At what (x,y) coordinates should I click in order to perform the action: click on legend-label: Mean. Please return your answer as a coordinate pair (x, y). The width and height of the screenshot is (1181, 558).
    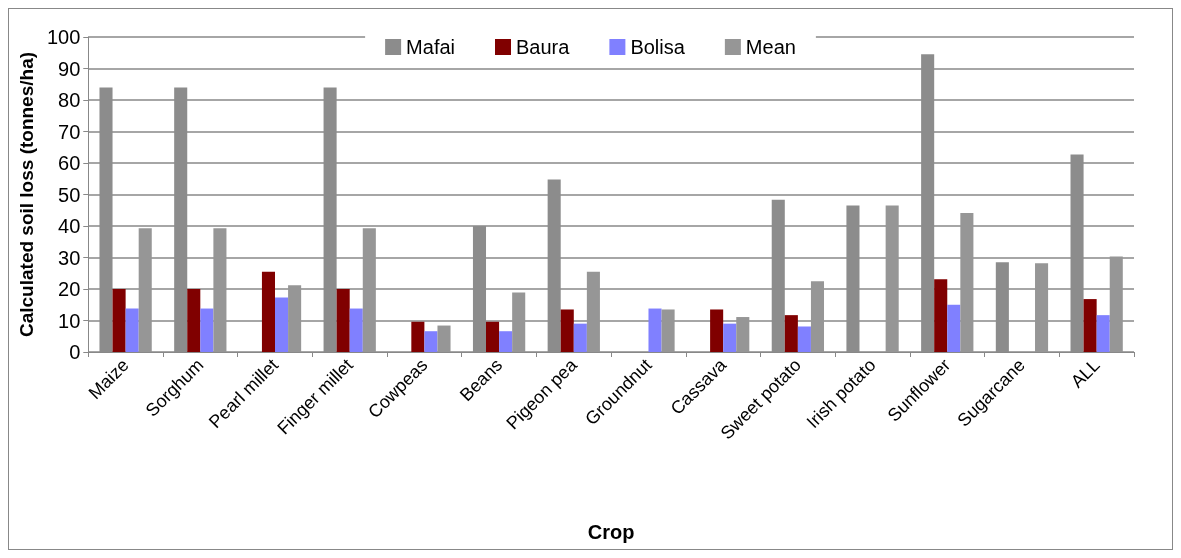
    Looking at the image, I should click on (770, 47).